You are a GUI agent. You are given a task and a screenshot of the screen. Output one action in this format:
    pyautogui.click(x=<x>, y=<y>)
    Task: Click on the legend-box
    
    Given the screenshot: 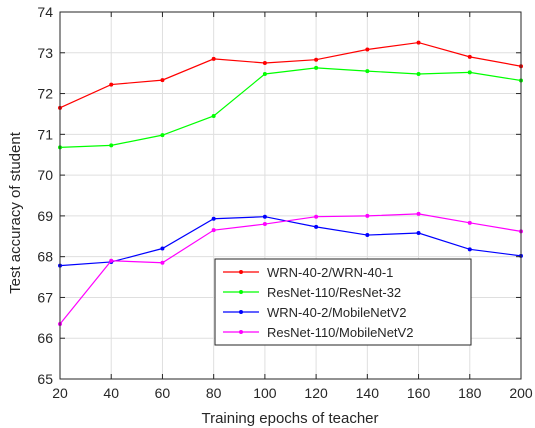 What is the action you would take?
    pyautogui.click(x=343, y=302)
    